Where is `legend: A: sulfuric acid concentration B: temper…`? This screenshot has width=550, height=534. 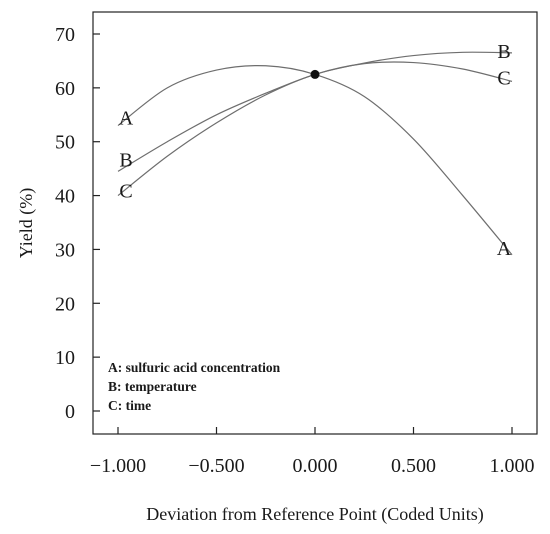
legend: A: sulfuric acid concentration B: temper… is located at coordinates (194, 386).